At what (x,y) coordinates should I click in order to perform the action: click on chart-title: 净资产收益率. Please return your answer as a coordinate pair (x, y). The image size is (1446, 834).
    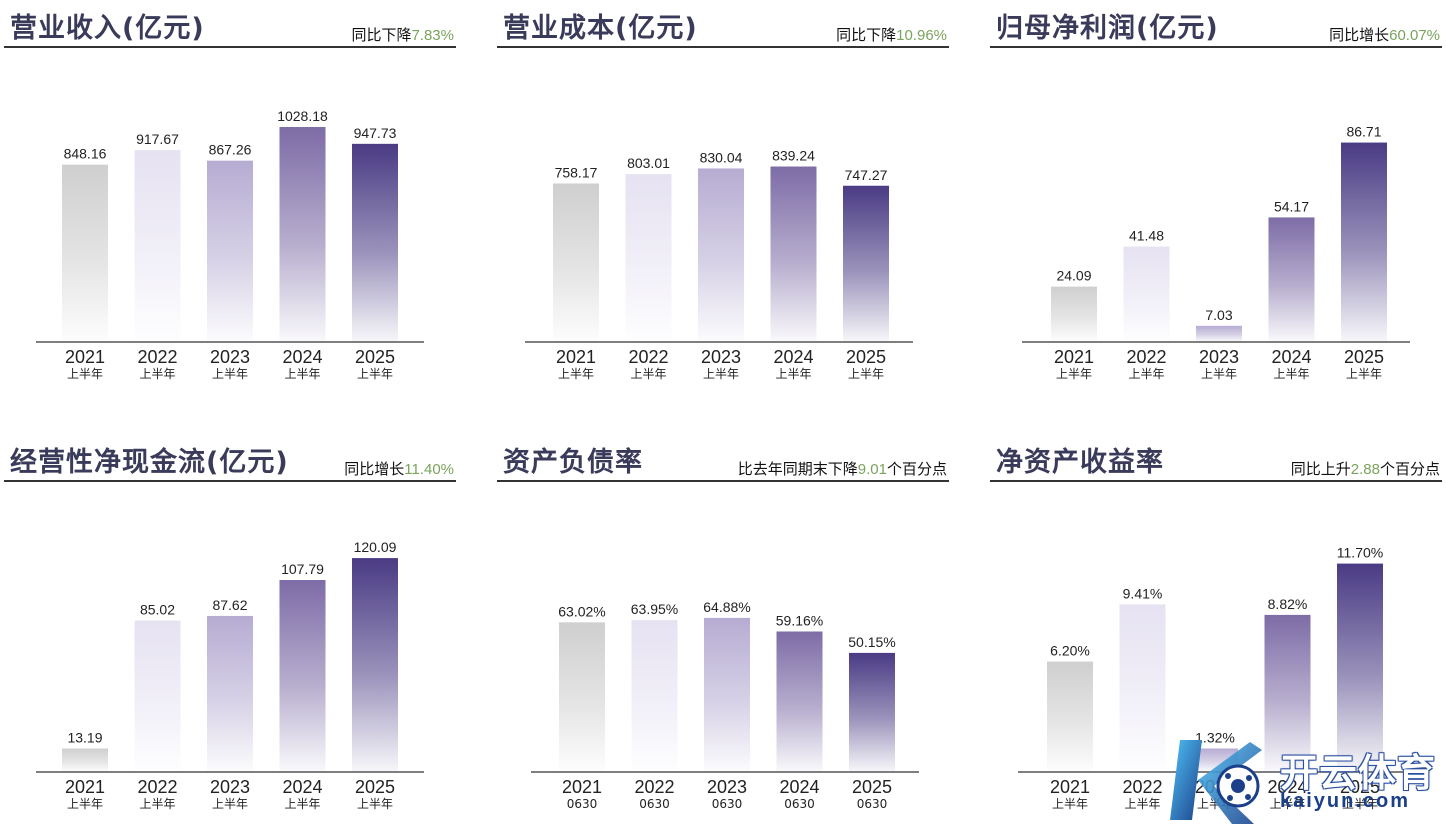
    Looking at the image, I should click on (1080, 462).